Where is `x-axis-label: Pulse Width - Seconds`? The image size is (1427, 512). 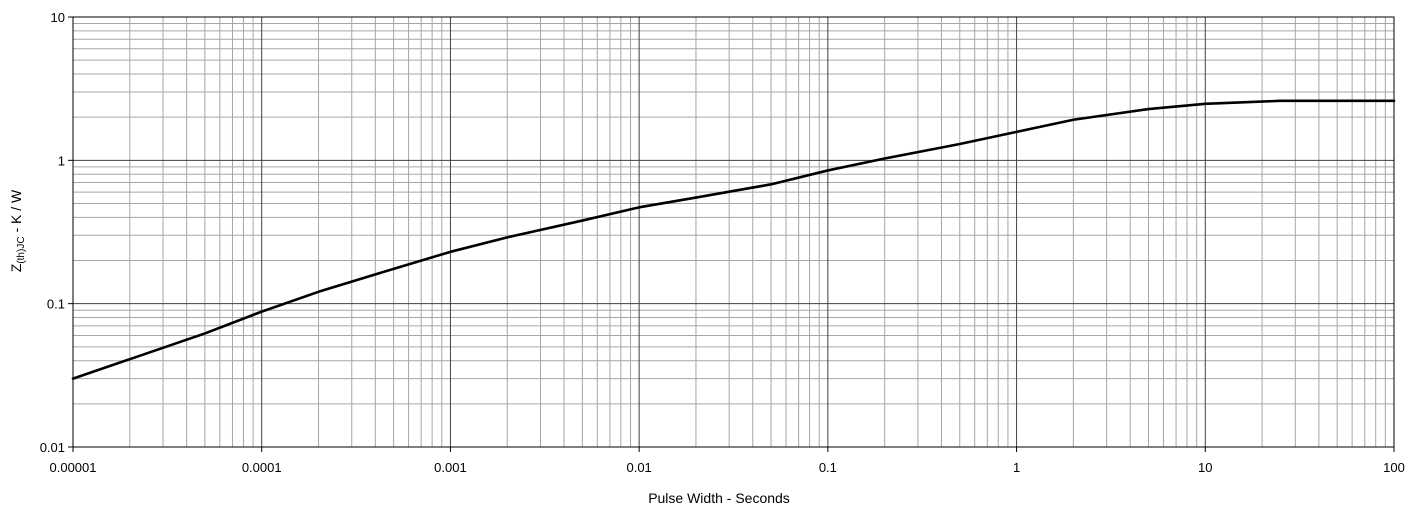
x-axis-label: Pulse Width - Seconds is located at coordinates (719, 498).